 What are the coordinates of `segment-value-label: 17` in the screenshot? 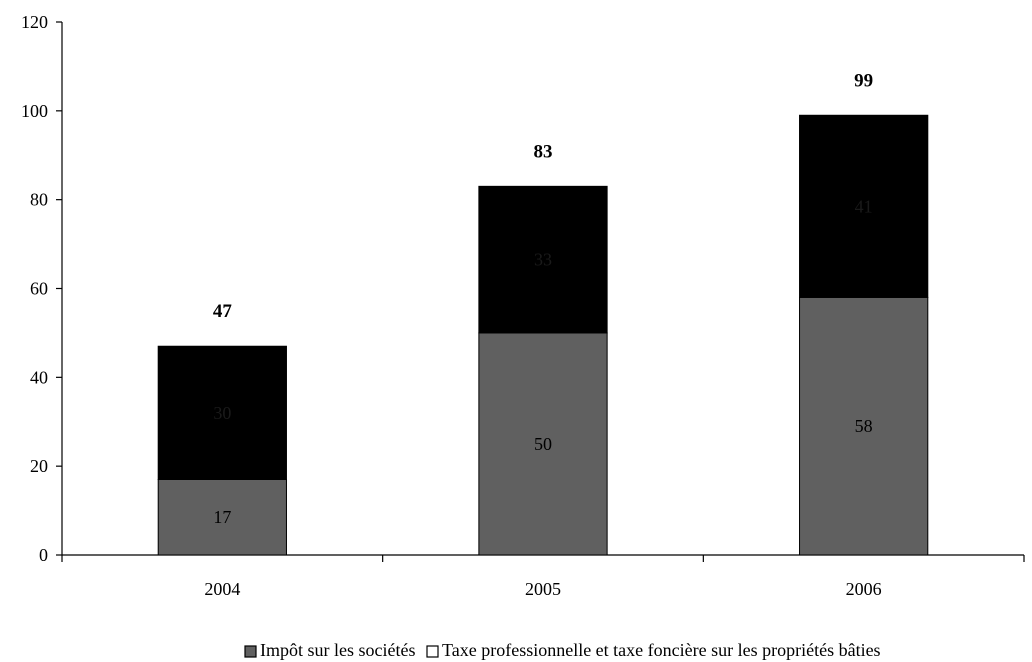 It's located at (222, 517).